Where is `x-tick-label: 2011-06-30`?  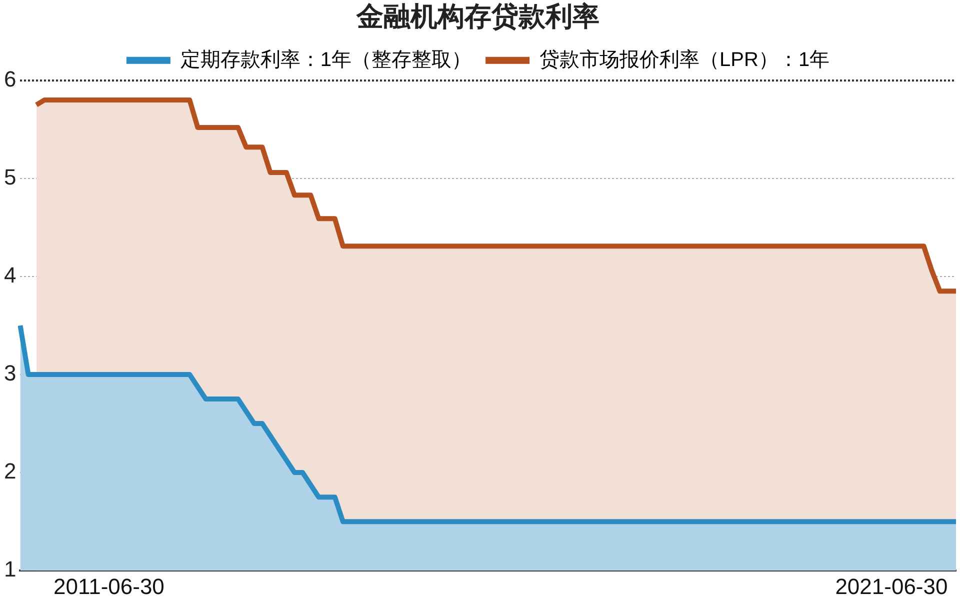
x-tick-label: 2011-06-30 is located at coordinates (109, 586).